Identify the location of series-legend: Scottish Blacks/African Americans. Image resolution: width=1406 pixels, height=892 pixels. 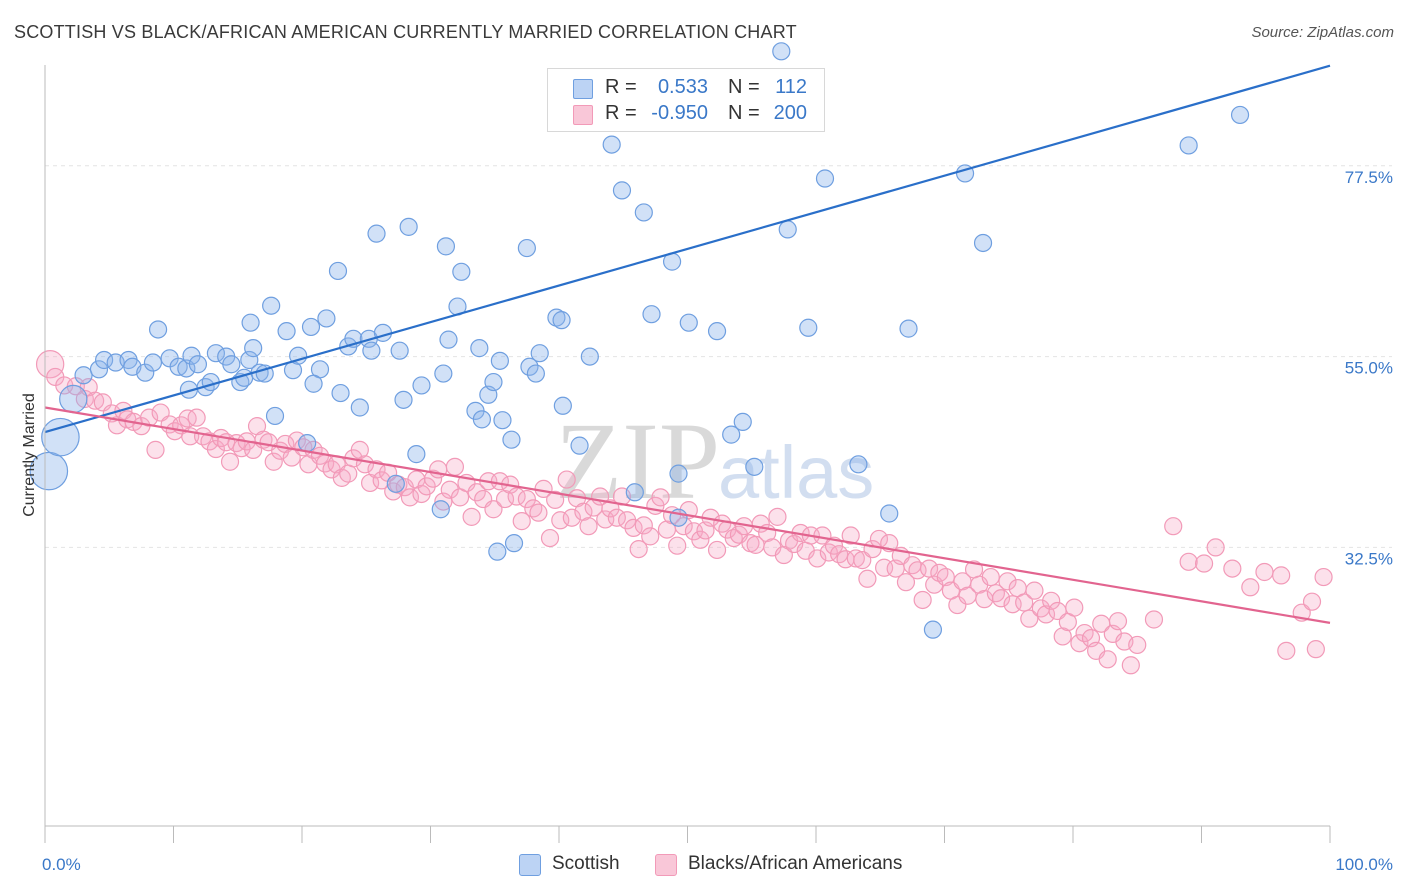
(703, 865).